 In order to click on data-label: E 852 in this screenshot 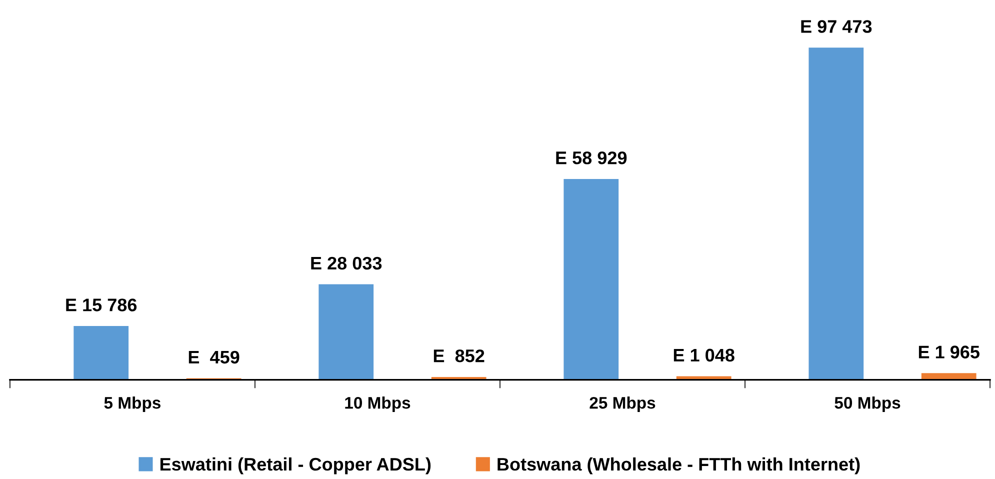, I will do `click(459, 355)`.